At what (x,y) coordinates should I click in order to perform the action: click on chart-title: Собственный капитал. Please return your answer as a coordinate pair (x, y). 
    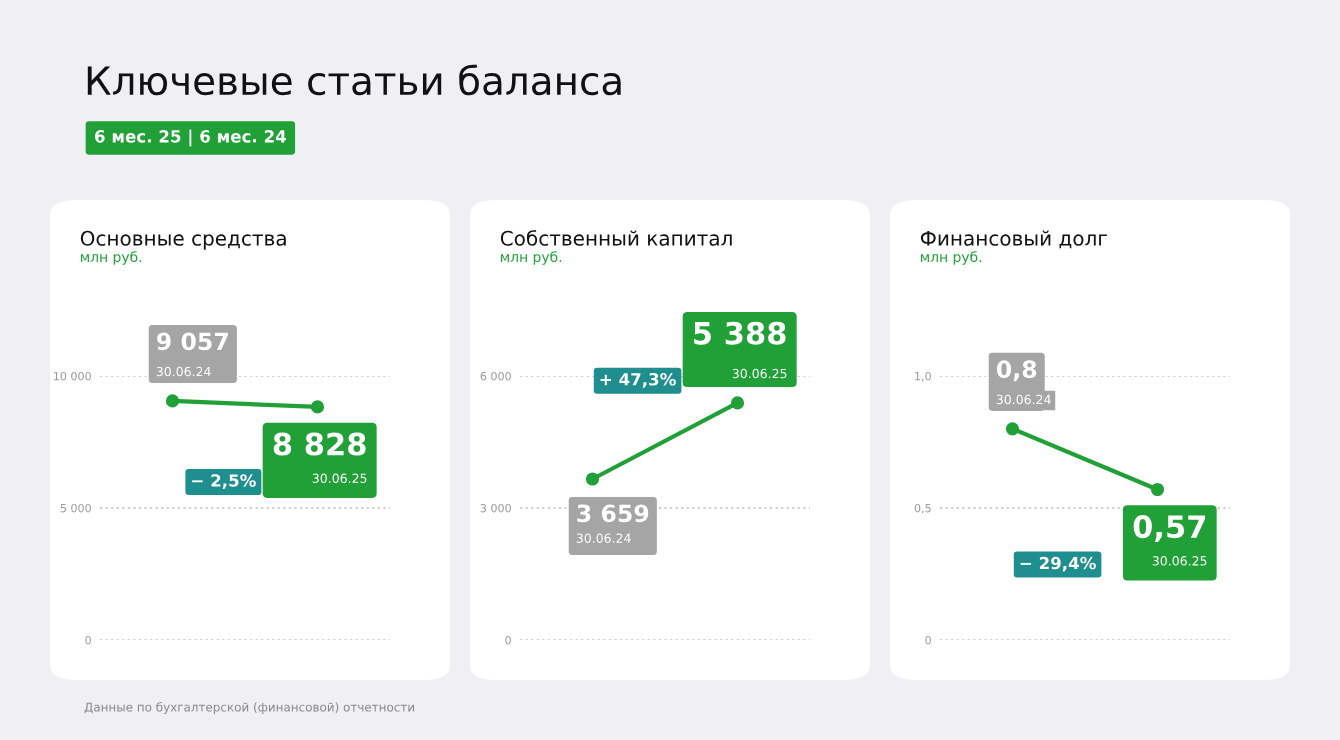
    Looking at the image, I should click on (616, 238).